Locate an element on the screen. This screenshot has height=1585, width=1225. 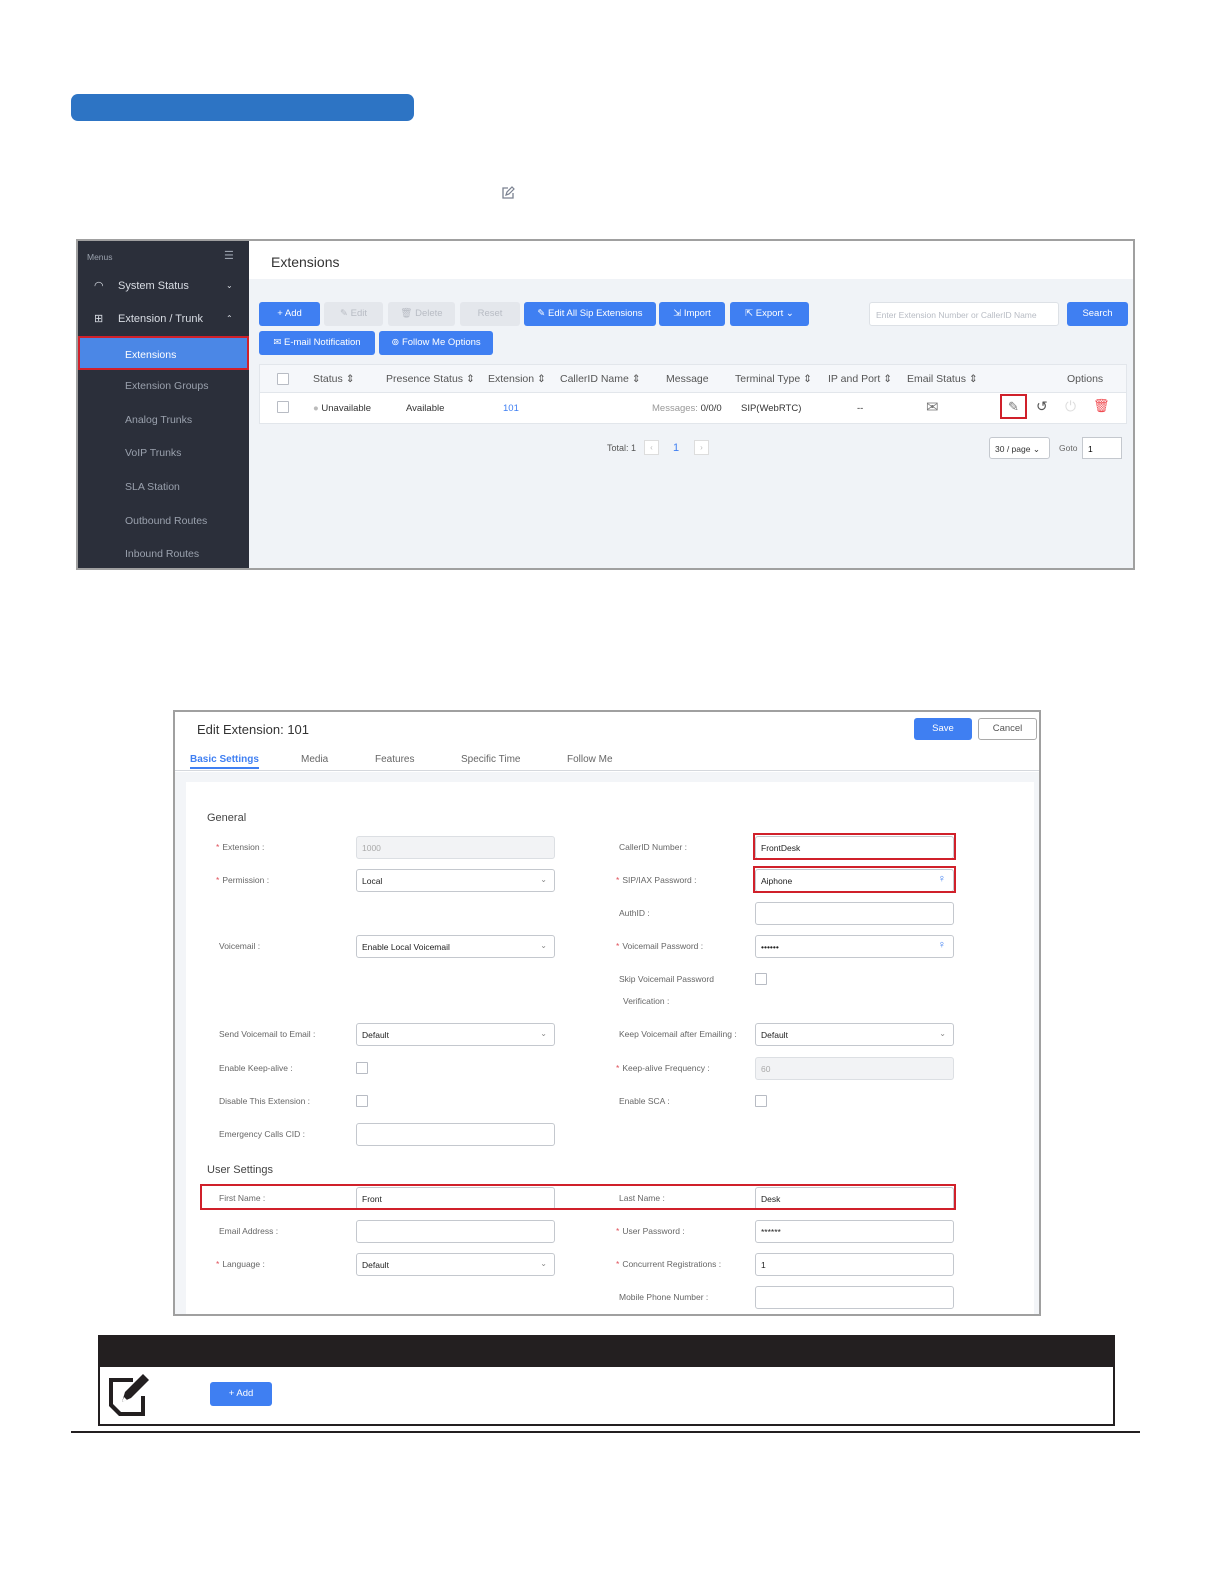
collapse-menu-icon: ☰ is located at coordinates (229, 256).